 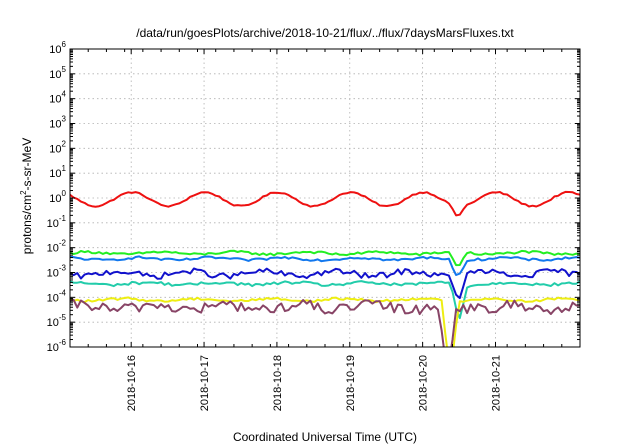 I want to click on x-tick-label: 2018-10-17, so click(x=205, y=383).